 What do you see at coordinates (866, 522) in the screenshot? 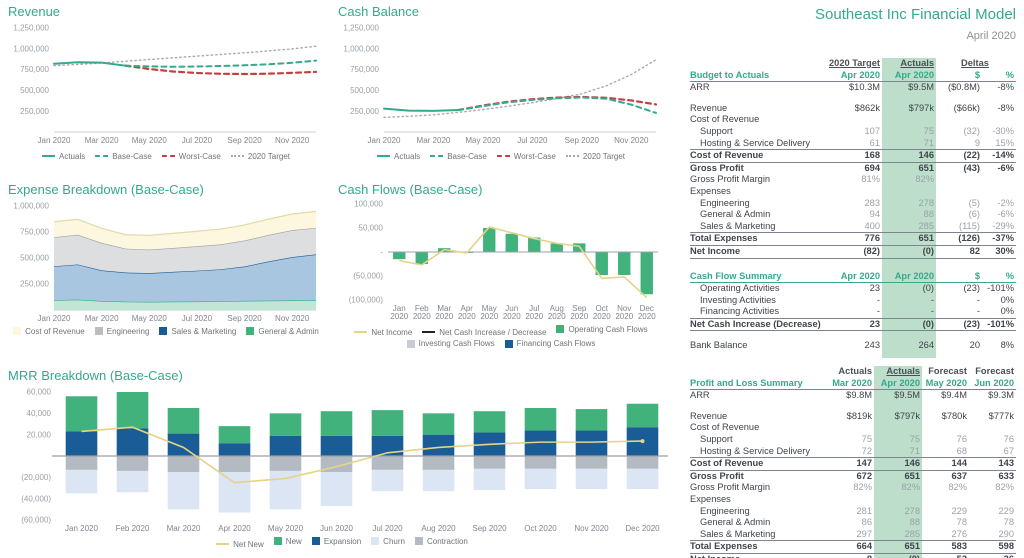
I see `row-value: 86` at bounding box center [866, 522].